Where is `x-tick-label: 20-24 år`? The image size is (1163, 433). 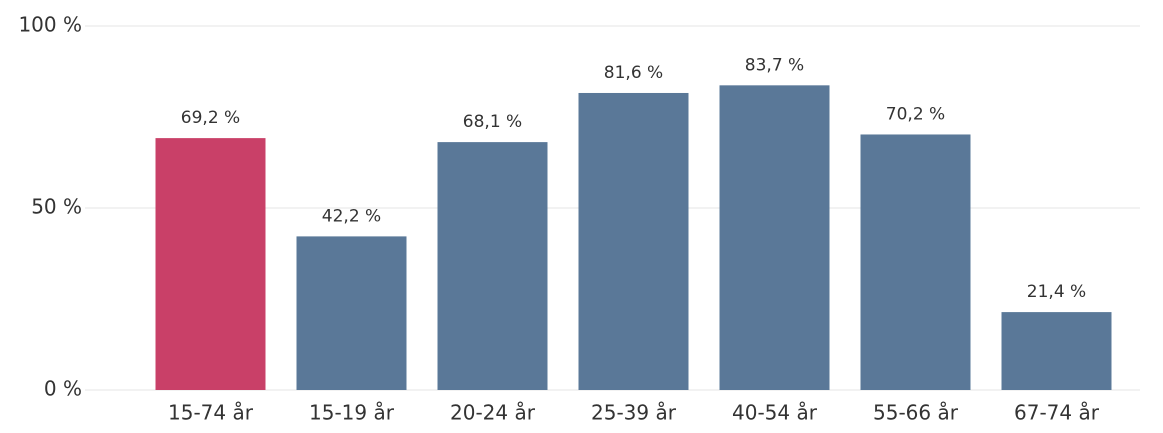
x-tick-label: 20-24 år is located at coordinates (493, 413).